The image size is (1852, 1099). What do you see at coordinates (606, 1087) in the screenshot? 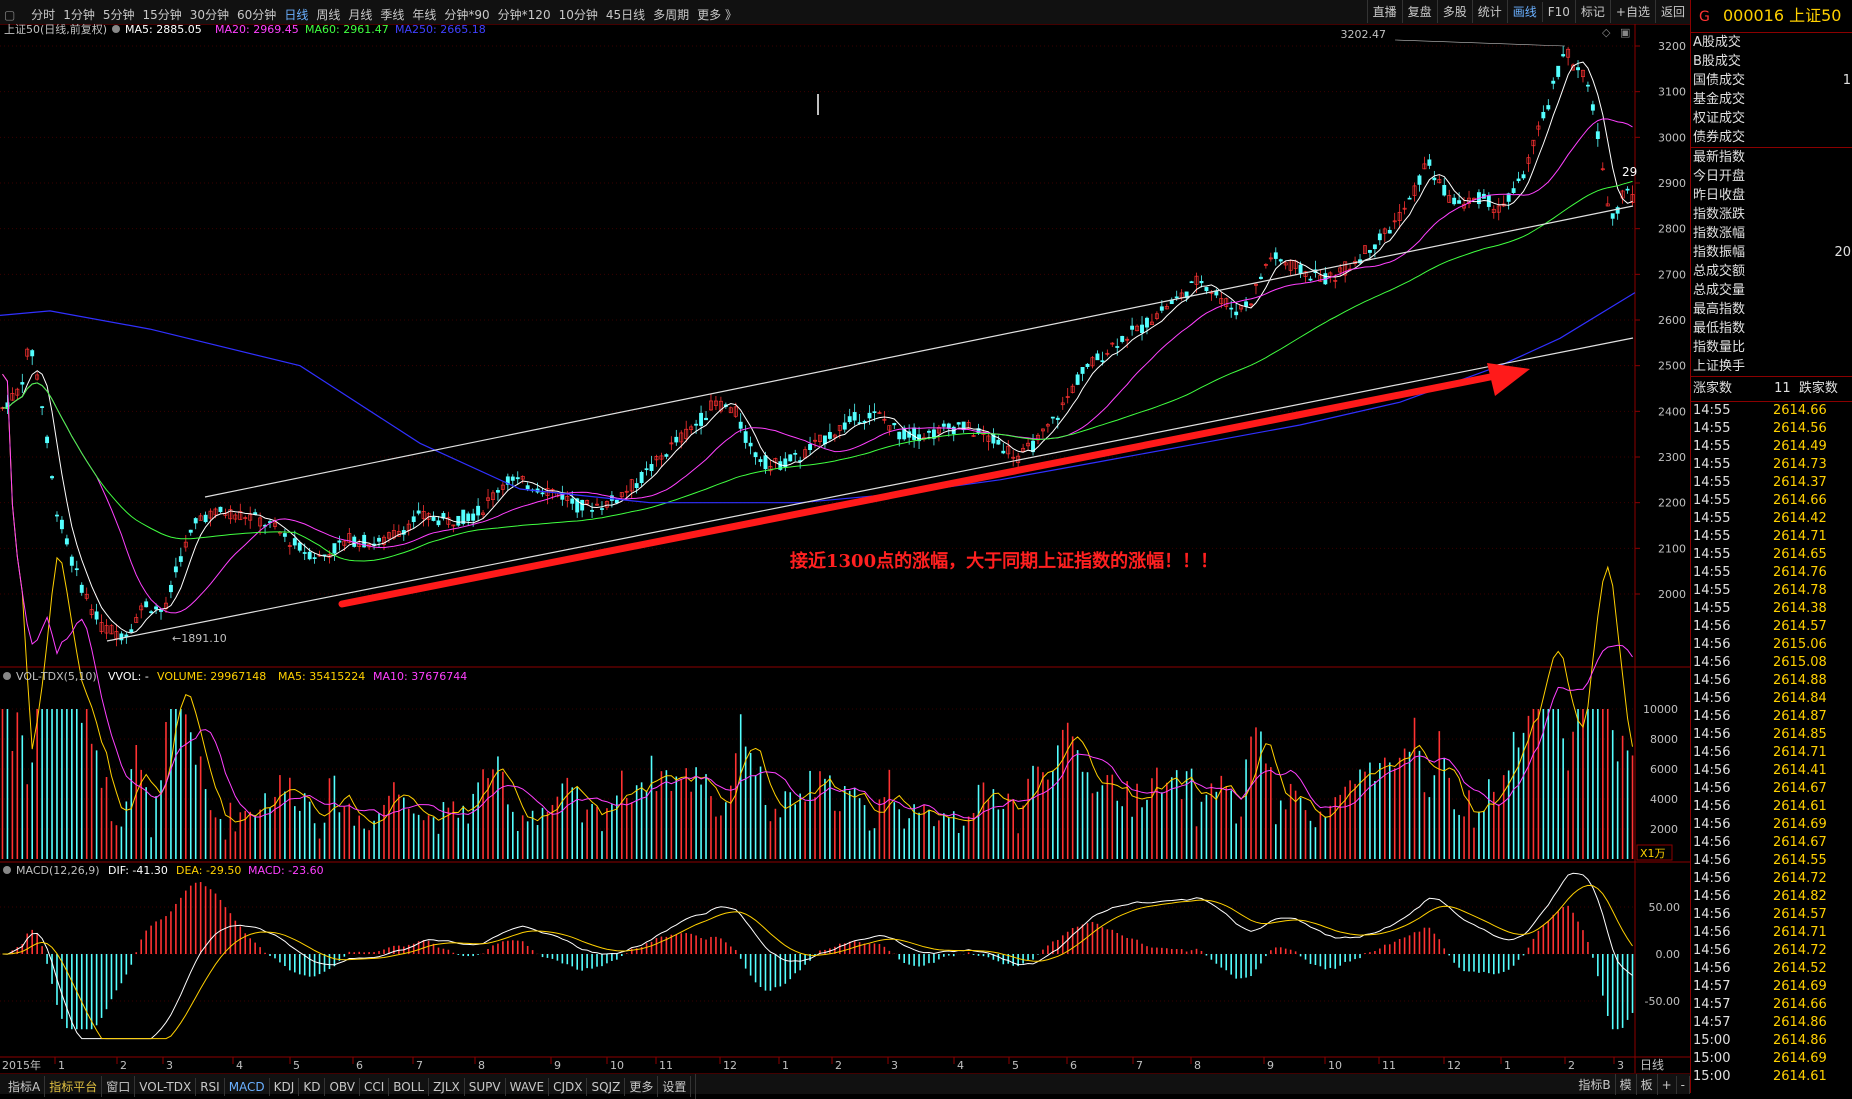
I see `indicator-tab-15: SQJZ` at bounding box center [606, 1087].